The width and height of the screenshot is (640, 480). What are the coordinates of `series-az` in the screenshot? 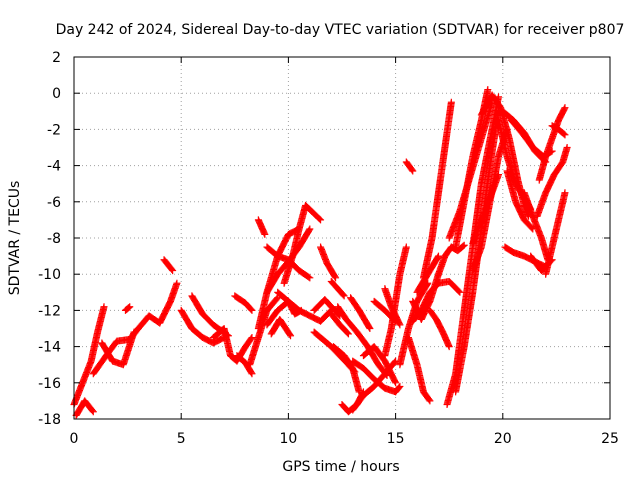 It's located at (505, 155).